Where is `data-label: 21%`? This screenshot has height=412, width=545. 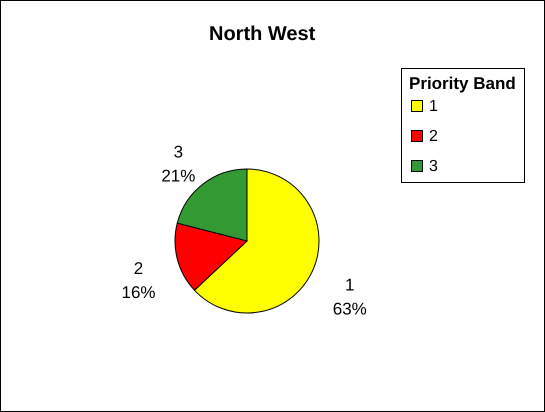 data-label: 21% is located at coordinates (178, 176).